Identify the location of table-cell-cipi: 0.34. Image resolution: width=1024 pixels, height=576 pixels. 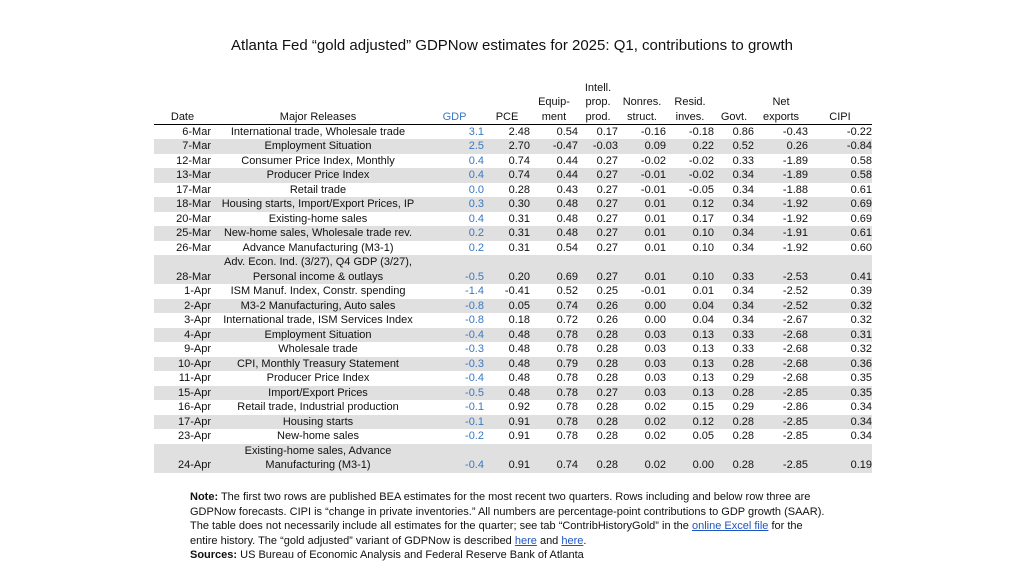
(861, 436).